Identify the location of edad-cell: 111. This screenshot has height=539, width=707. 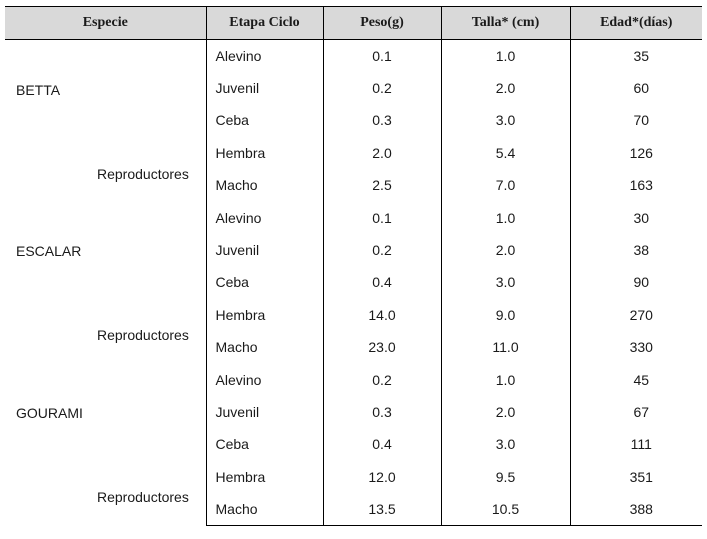
(635, 444).